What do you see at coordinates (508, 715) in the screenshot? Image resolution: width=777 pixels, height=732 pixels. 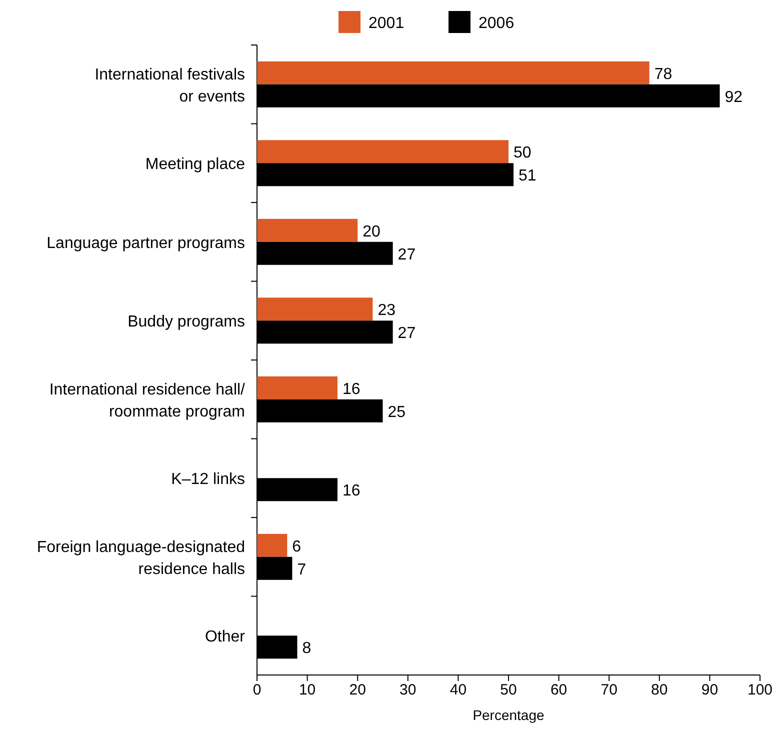 I see `x-axis-title: Percentage` at bounding box center [508, 715].